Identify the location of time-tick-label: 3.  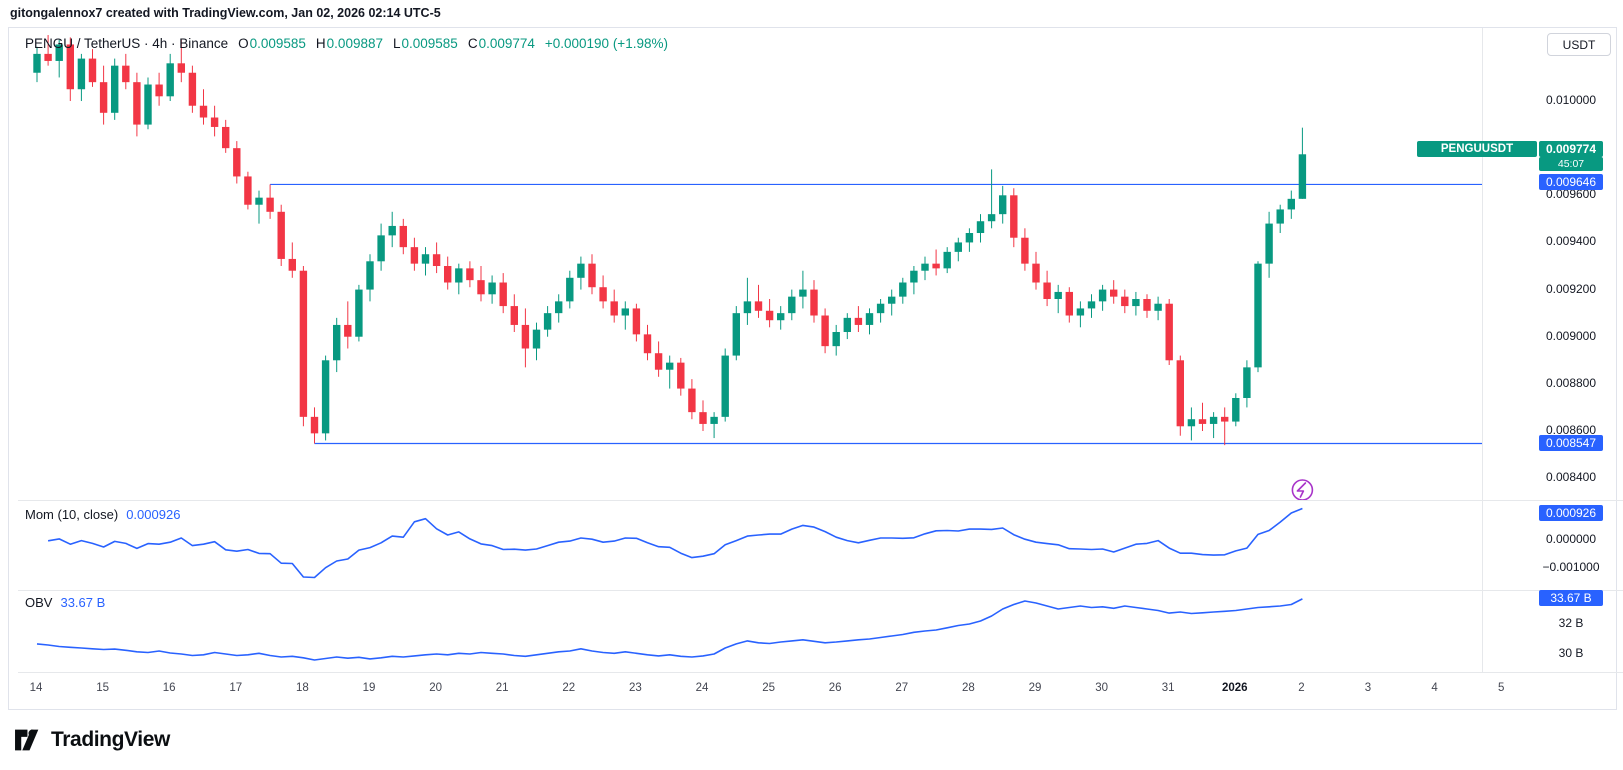
(1368, 688).